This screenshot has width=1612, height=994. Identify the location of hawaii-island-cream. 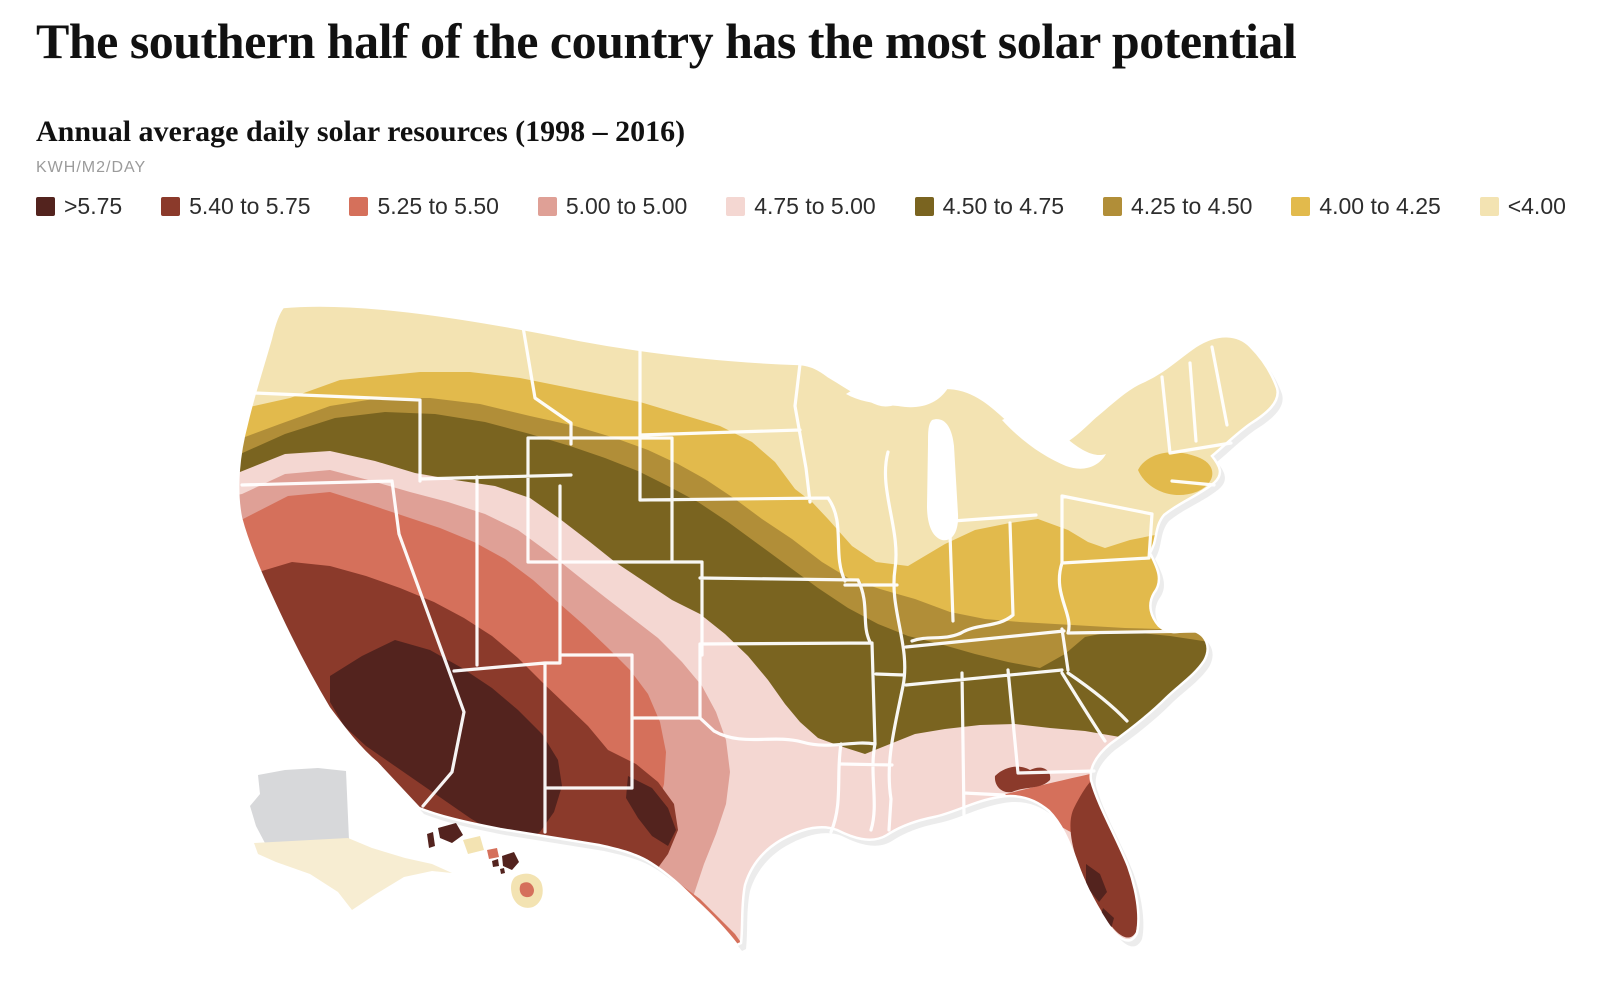
(473, 845).